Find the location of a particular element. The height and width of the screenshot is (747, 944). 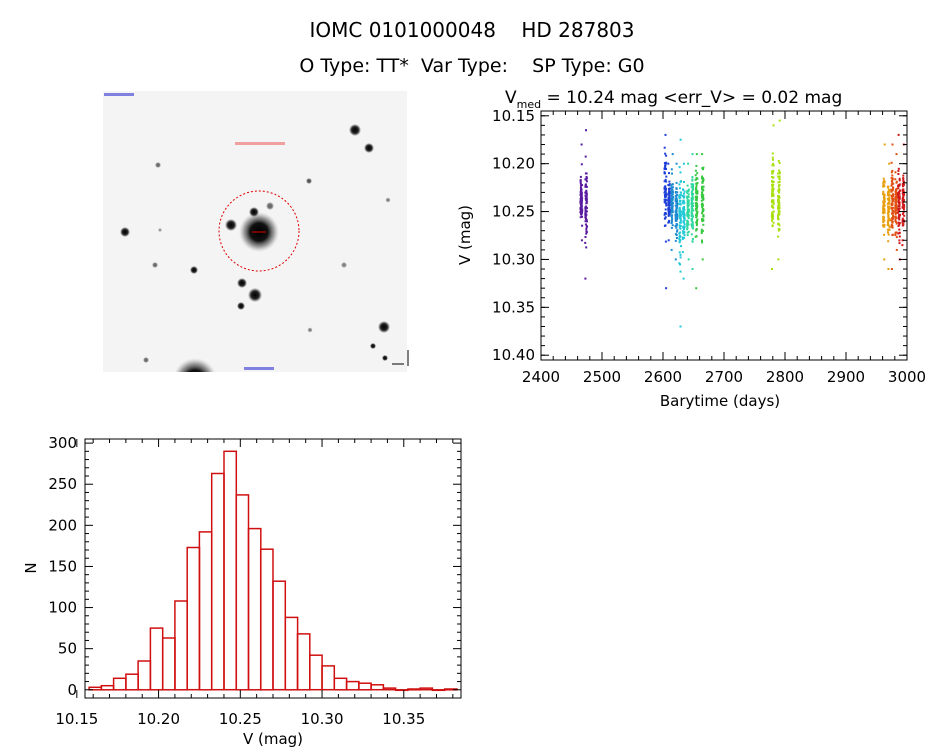

lc-xtick-label: 2700 is located at coordinates (724, 377).